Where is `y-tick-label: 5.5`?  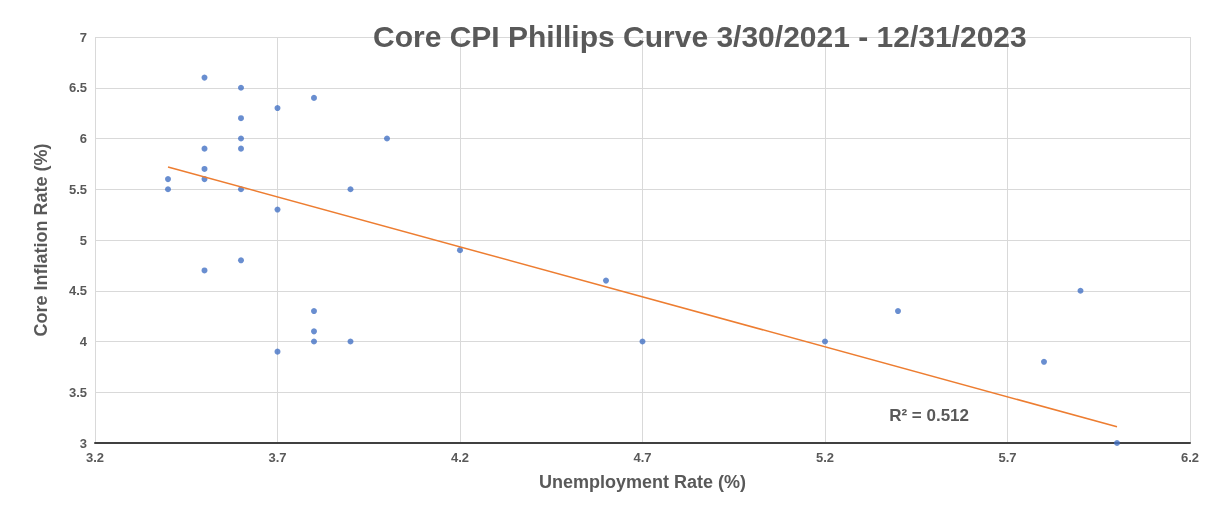 y-tick-label: 5.5 is located at coordinates (77, 189).